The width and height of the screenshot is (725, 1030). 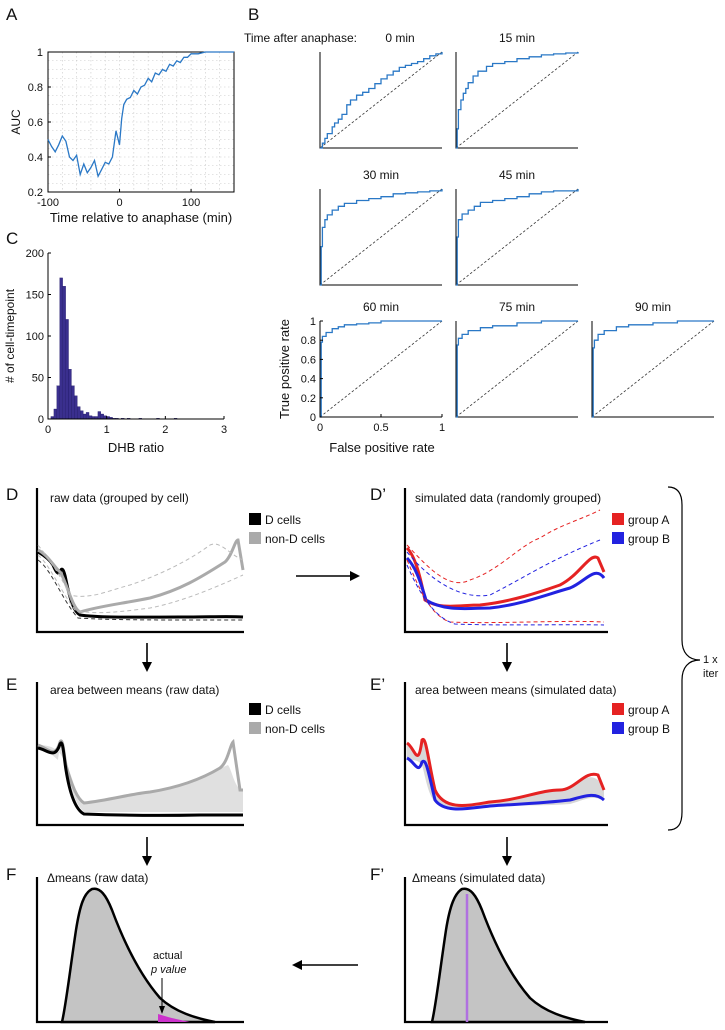 I want to click on legend-d-cells: D cells, so click(x=283, y=520).